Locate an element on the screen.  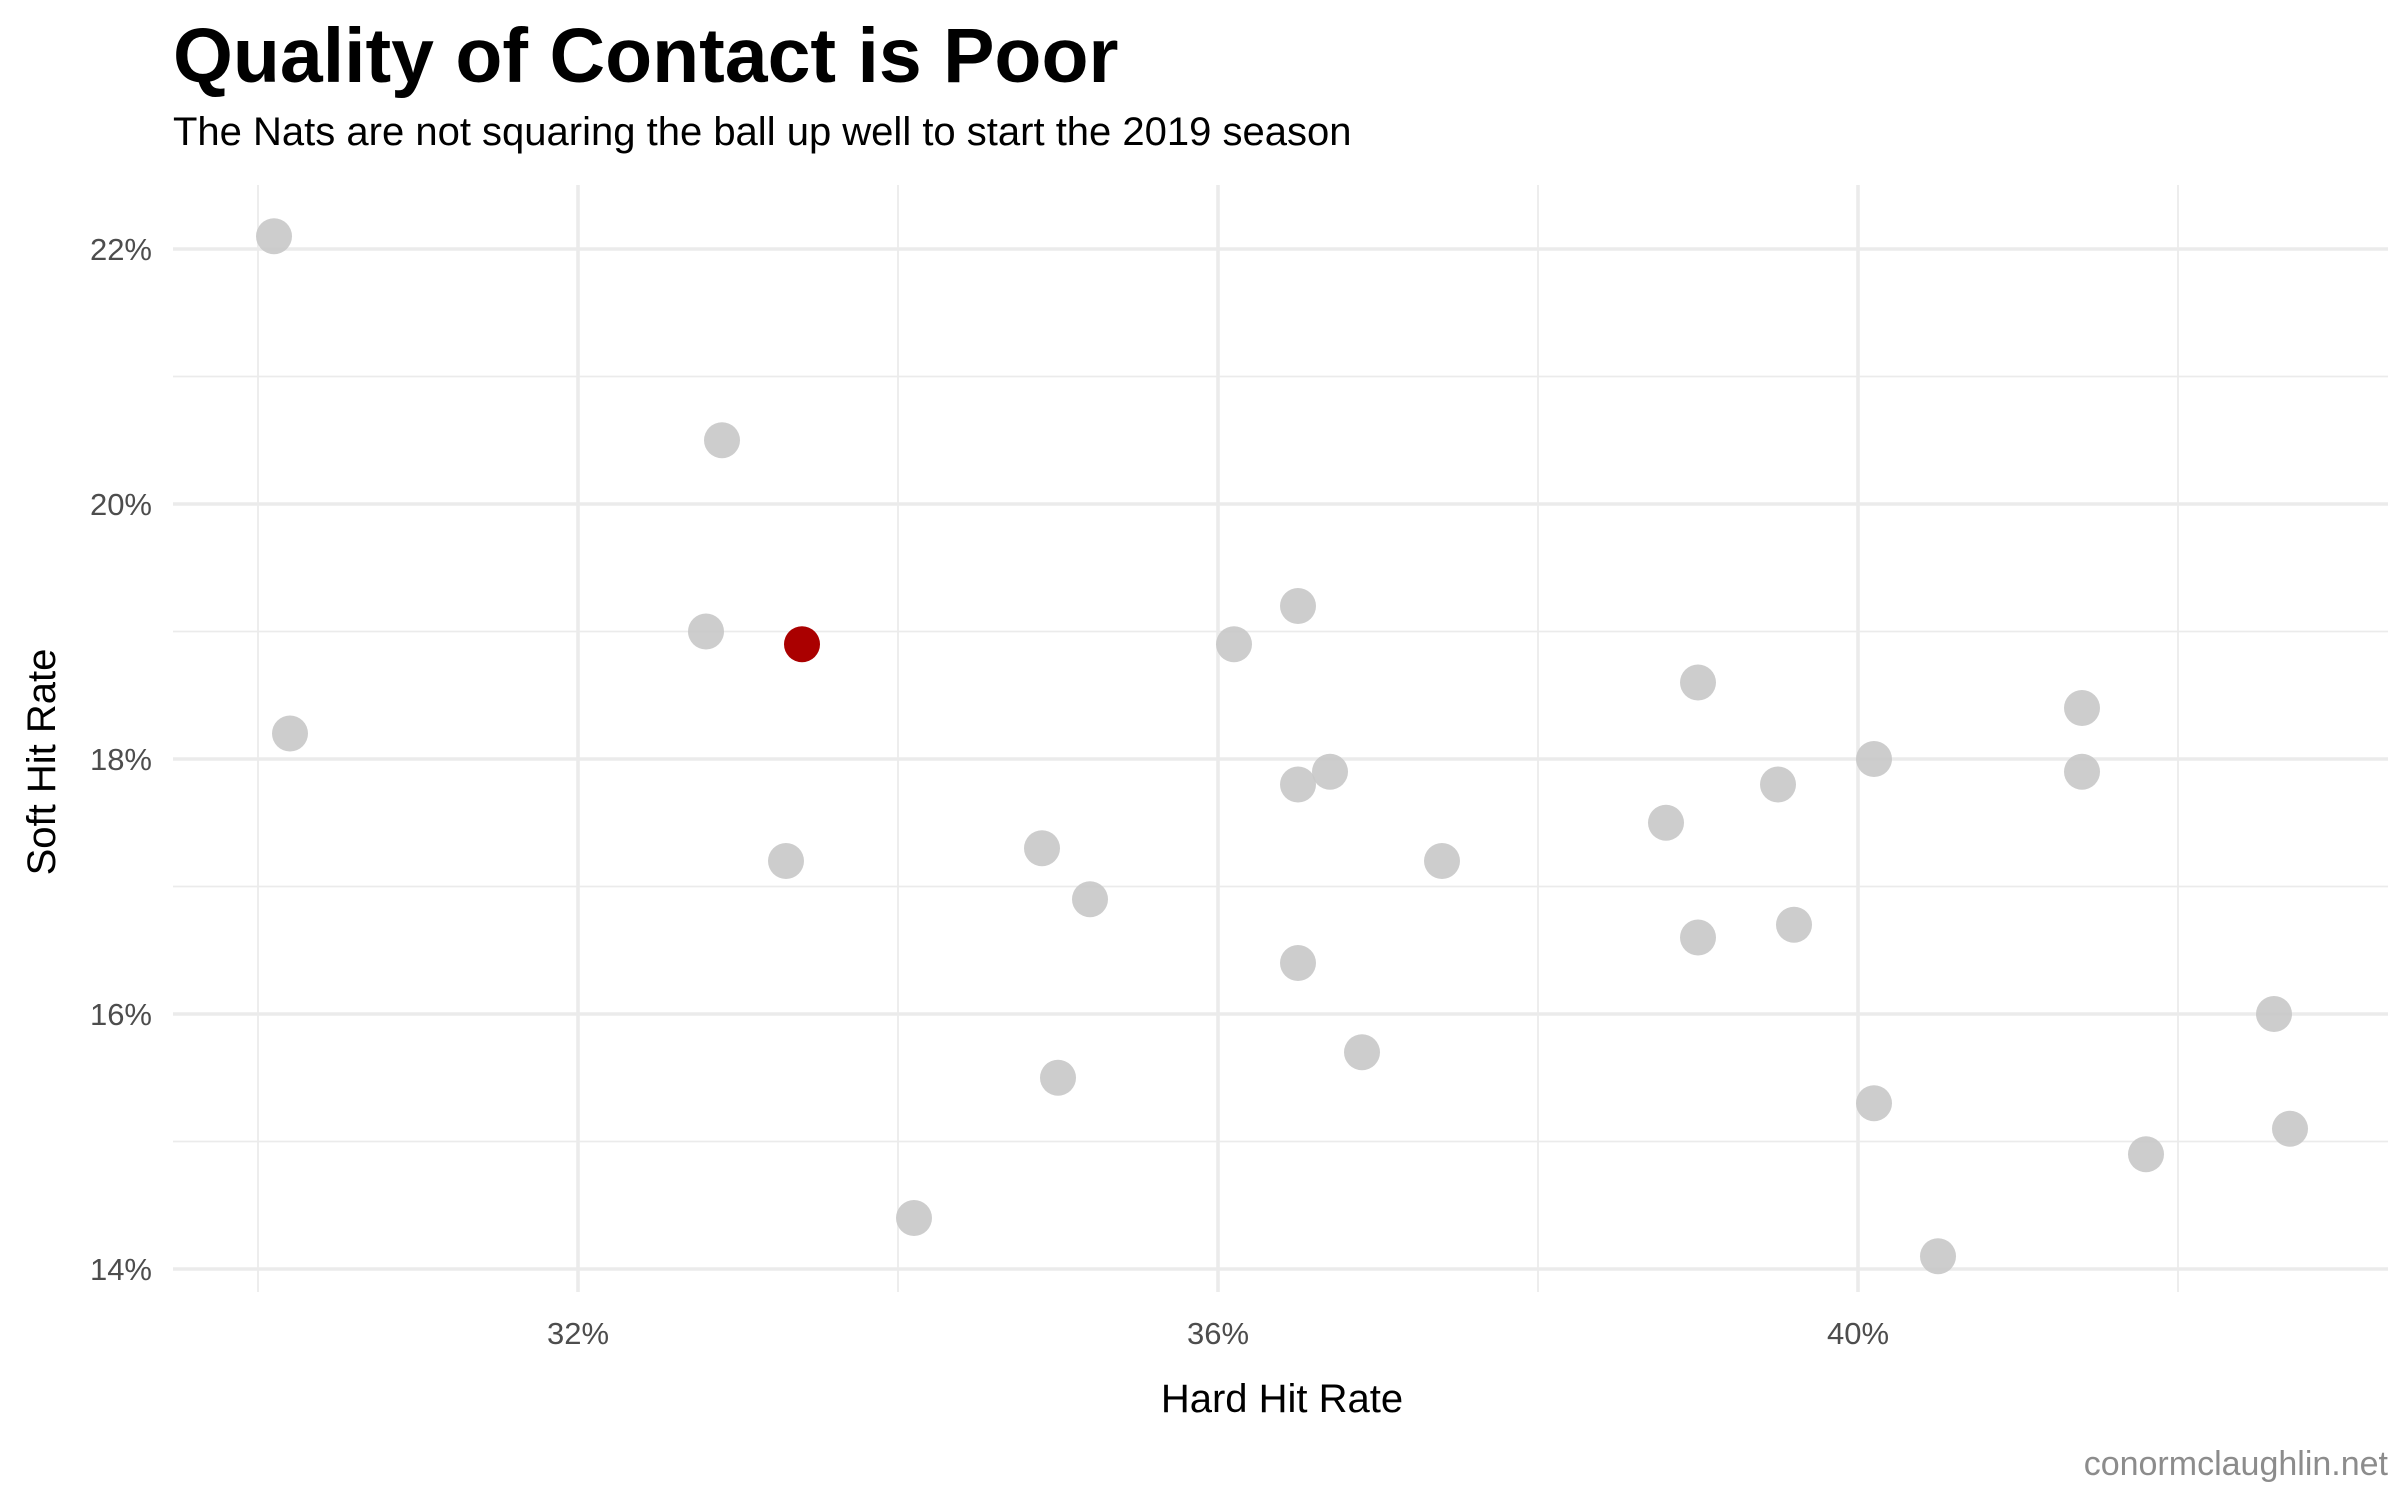
x-tick-label: 40% is located at coordinates (1858, 1333).